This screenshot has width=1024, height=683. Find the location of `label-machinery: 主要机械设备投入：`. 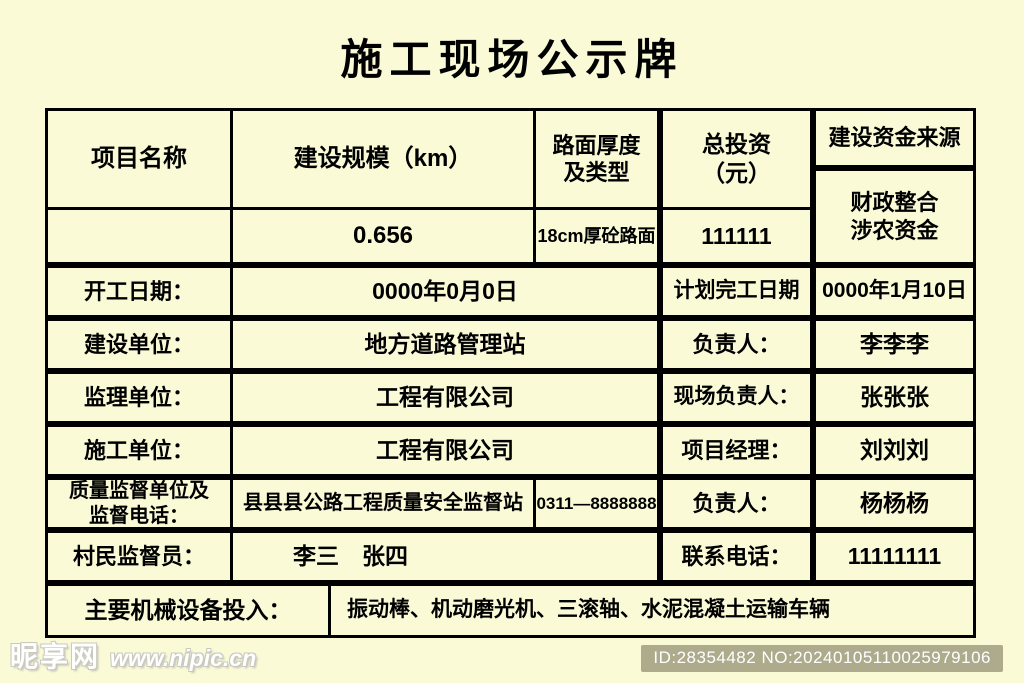

label-machinery: 主要机械设备投入： is located at coordinates (188, 610).